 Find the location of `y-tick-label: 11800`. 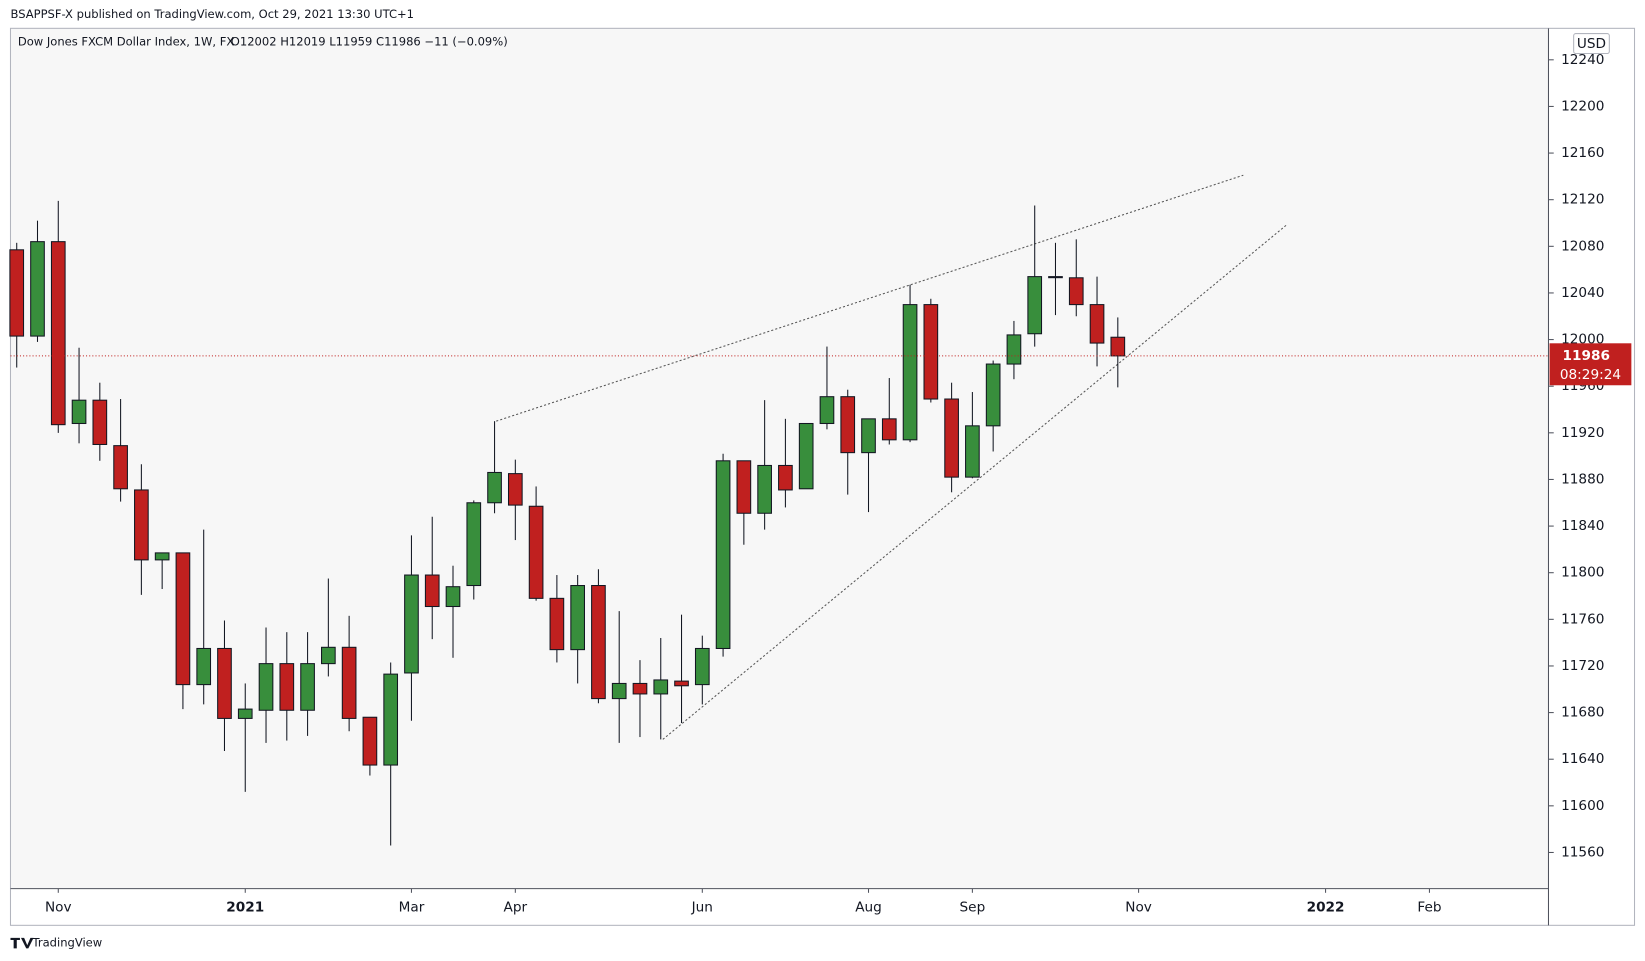

y-tick-label: 11800 is located at coordinates (1582, 573).